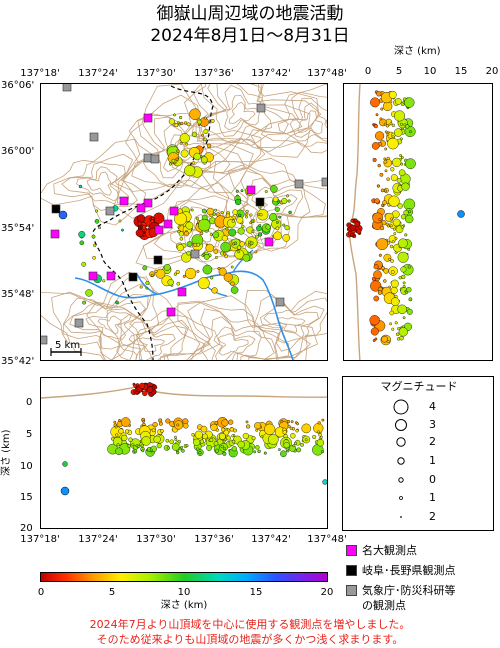 This screenshot has height=648, width=500. I want to click on note-line2: そのため従来よりも山頂域の地震が多くかつ浅く求まります。, so click(250, 639).